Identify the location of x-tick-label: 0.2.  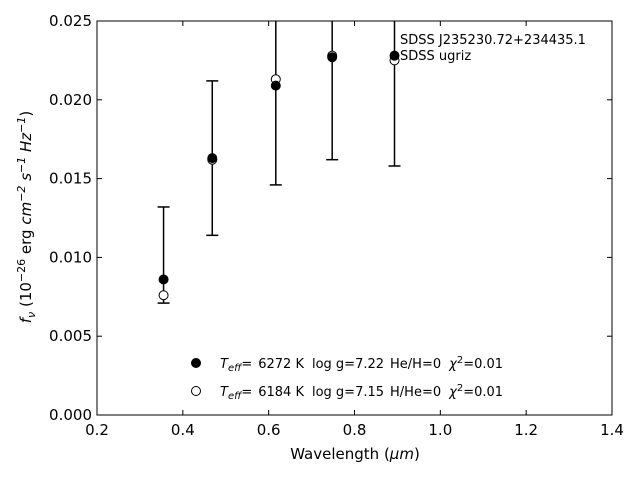
(97, 430).